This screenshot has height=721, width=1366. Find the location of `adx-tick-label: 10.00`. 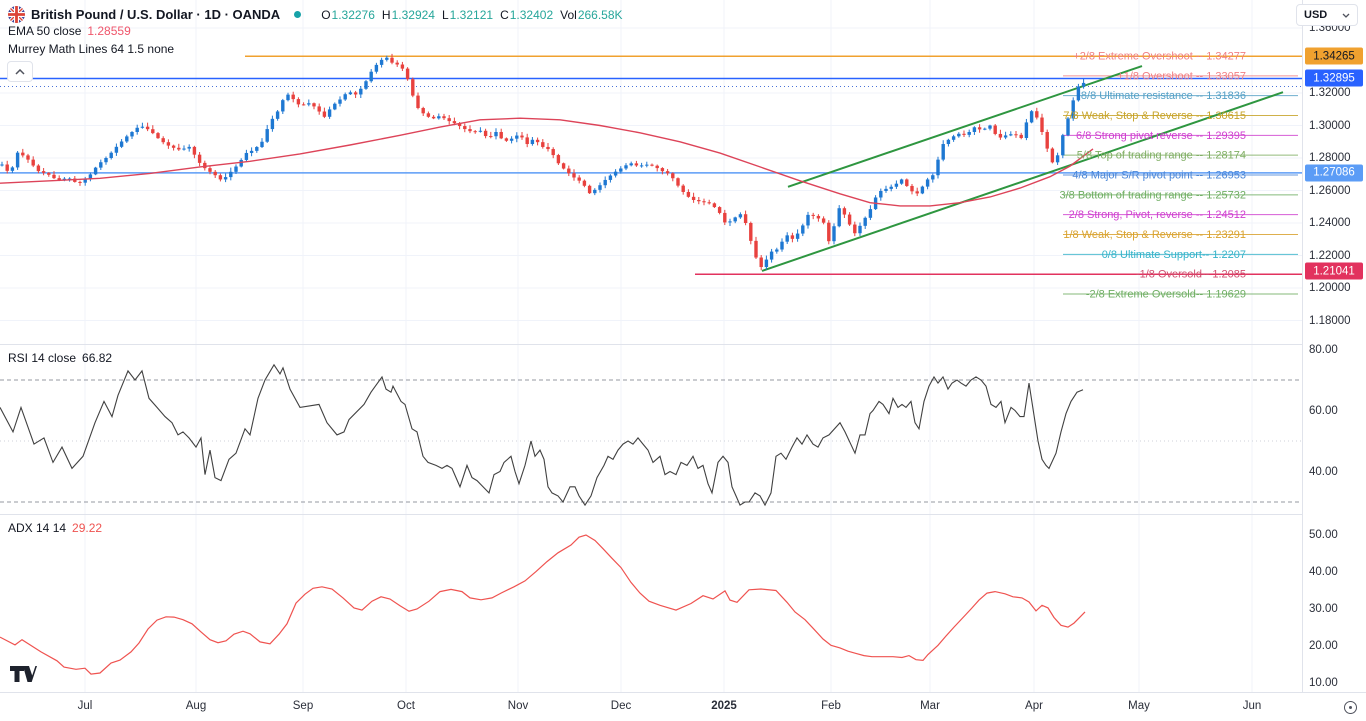

adx-tick-label: 10.00 is located at coordinates (1323, 683).